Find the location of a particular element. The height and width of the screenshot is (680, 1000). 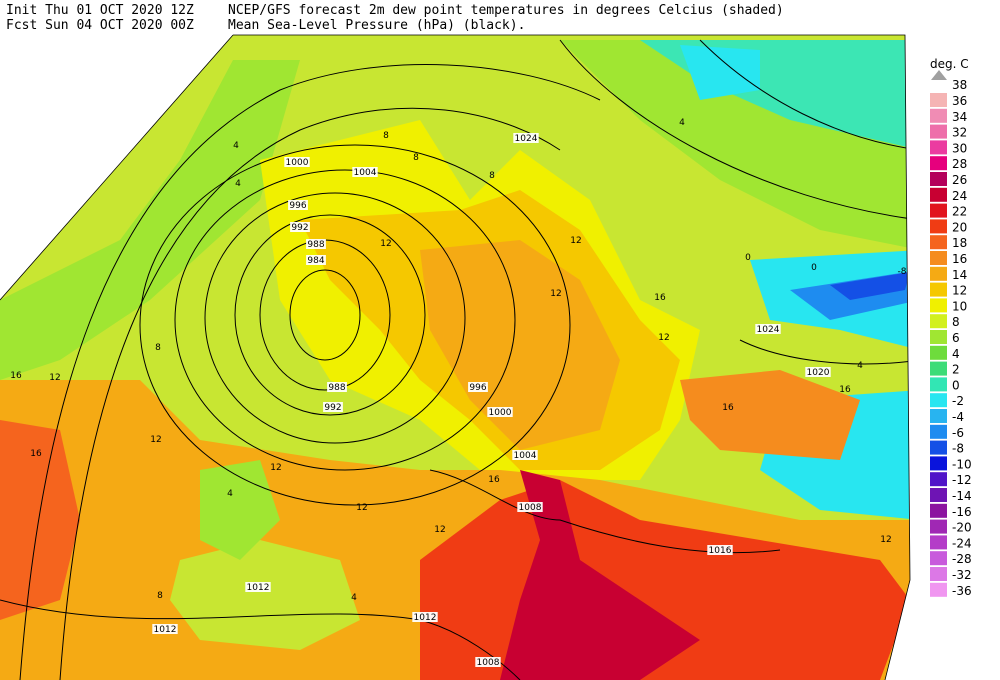

isobar-label: 1008 is located at coordinates (530, 508).